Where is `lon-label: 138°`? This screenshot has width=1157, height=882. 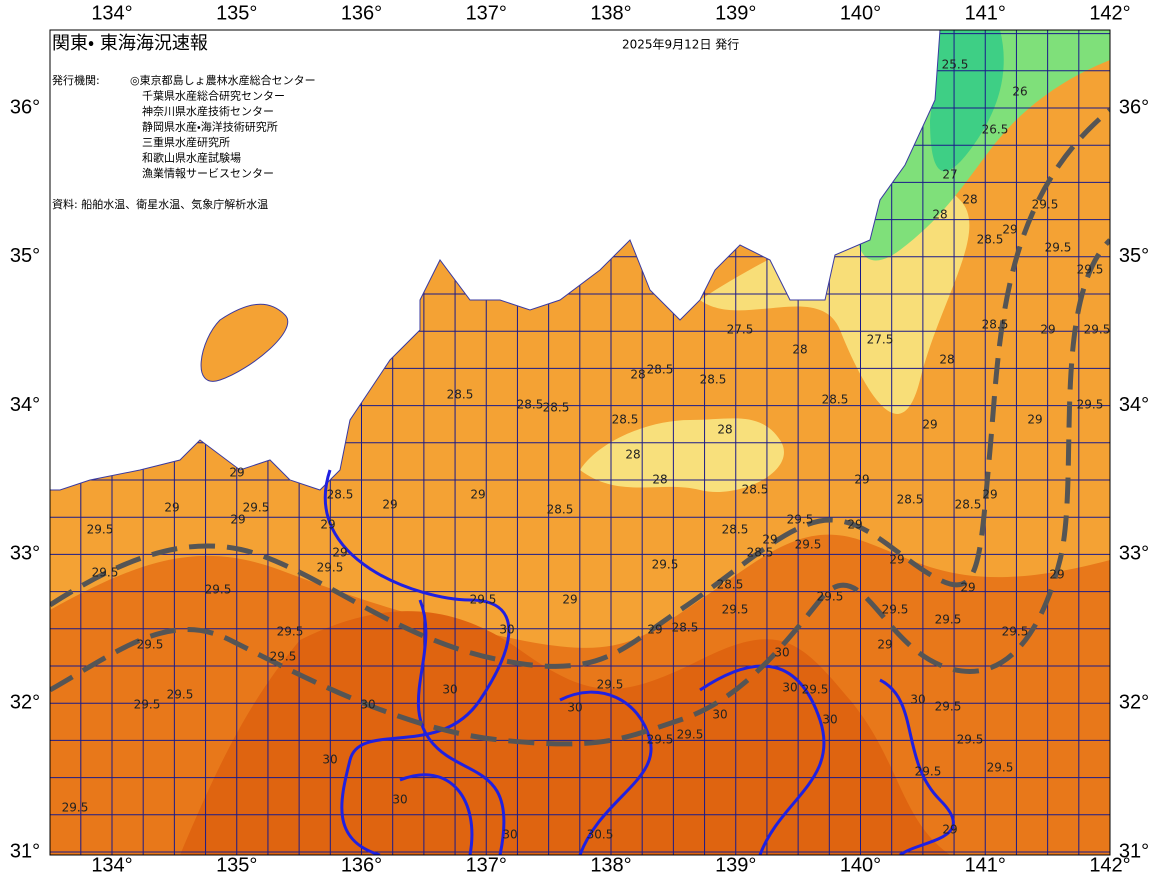 lon-label: 138° is located at coordinates (610, 13).